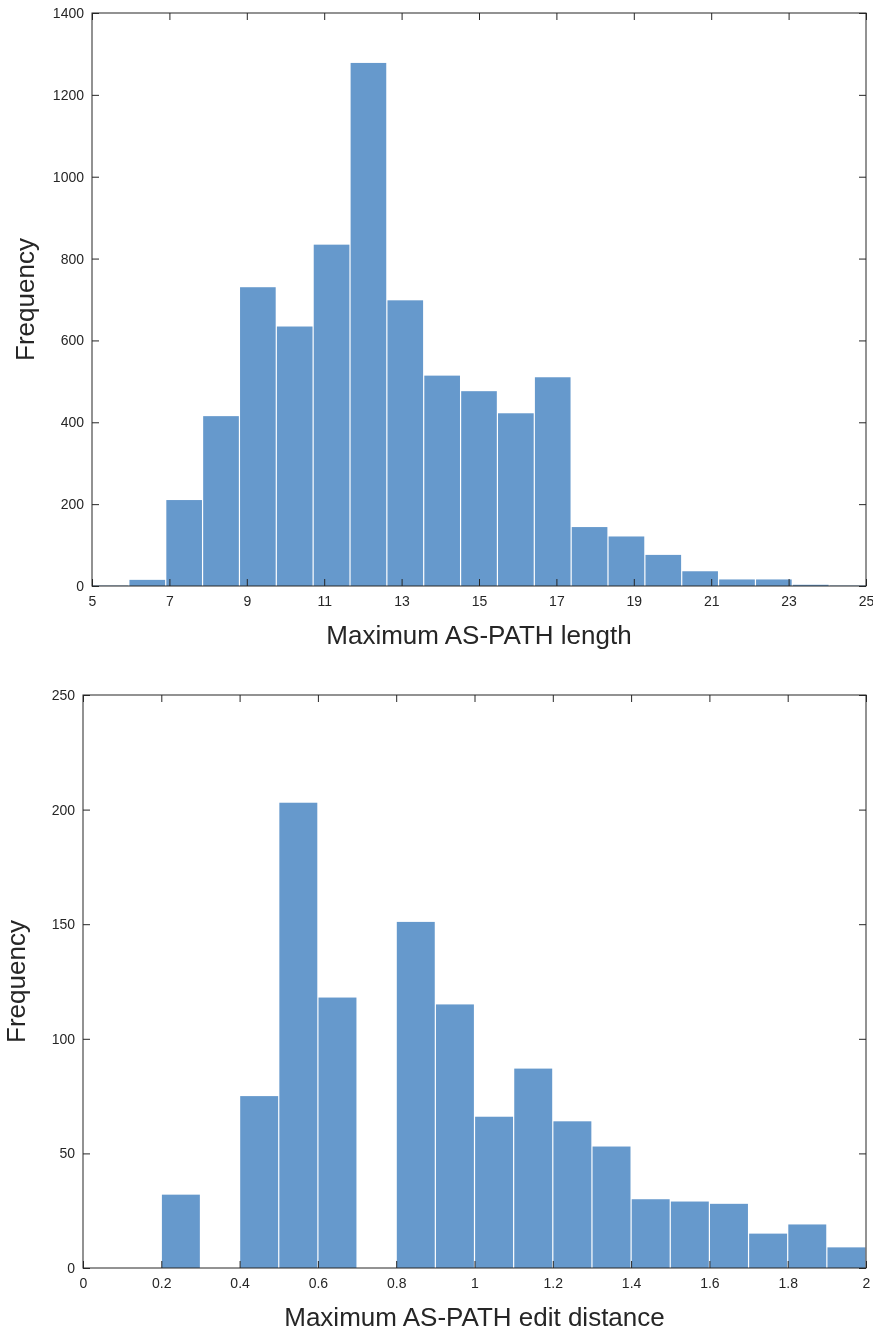 The image size is (873, 1335). I want to click on x-tick-label: 0.6, so click(318, 1282).